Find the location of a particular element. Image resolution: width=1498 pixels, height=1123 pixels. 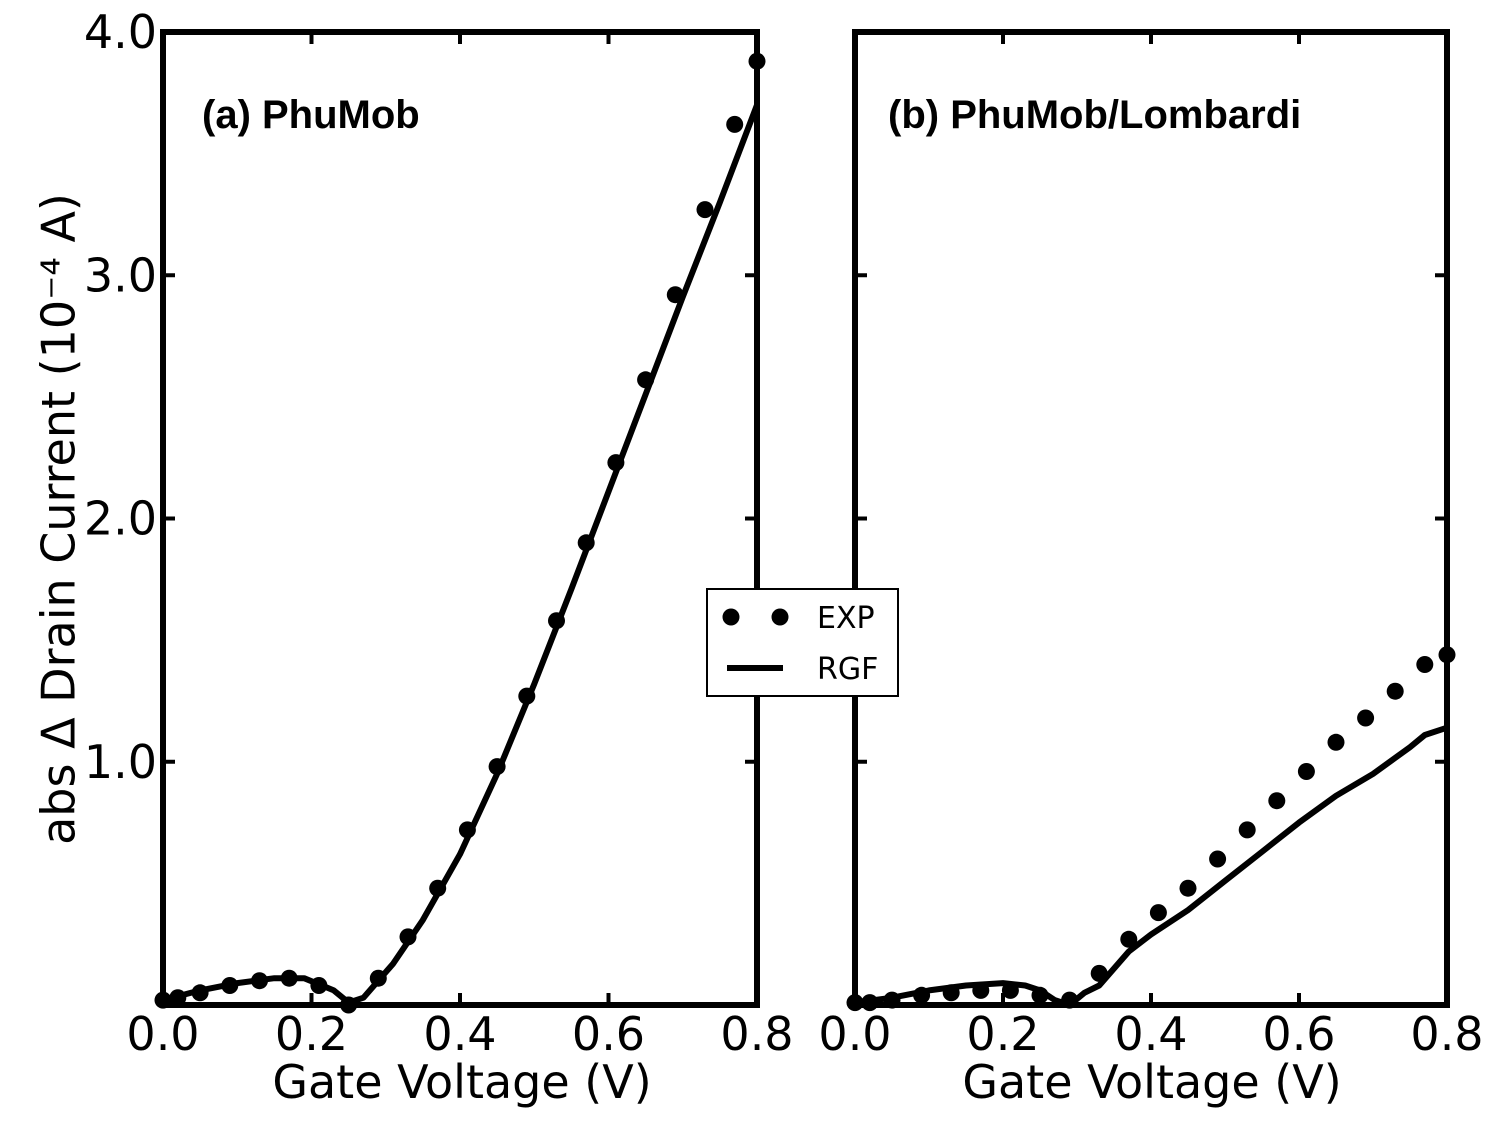

panel-b-x-axis-label: Gate Voltage (V) is located at coordinates (1151, 1082).